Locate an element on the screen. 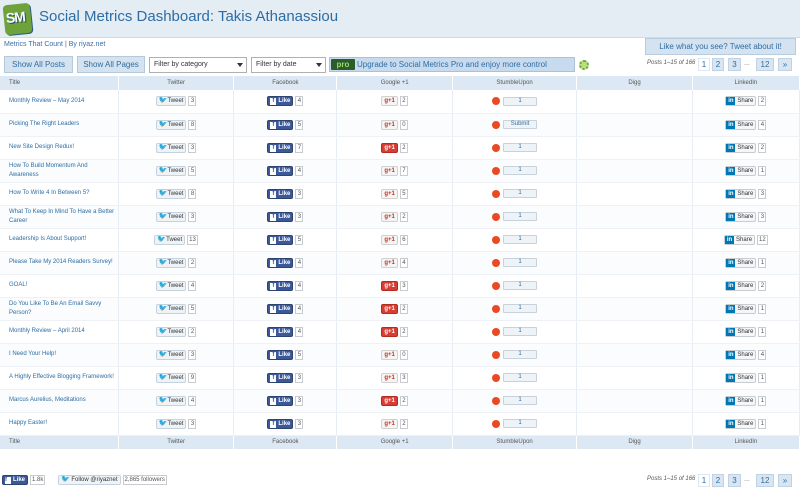 The width and height of the screenshot is (800, 489). byline-link: Metrics That Count | By riyaz.net is located at coordinates (55, 44).